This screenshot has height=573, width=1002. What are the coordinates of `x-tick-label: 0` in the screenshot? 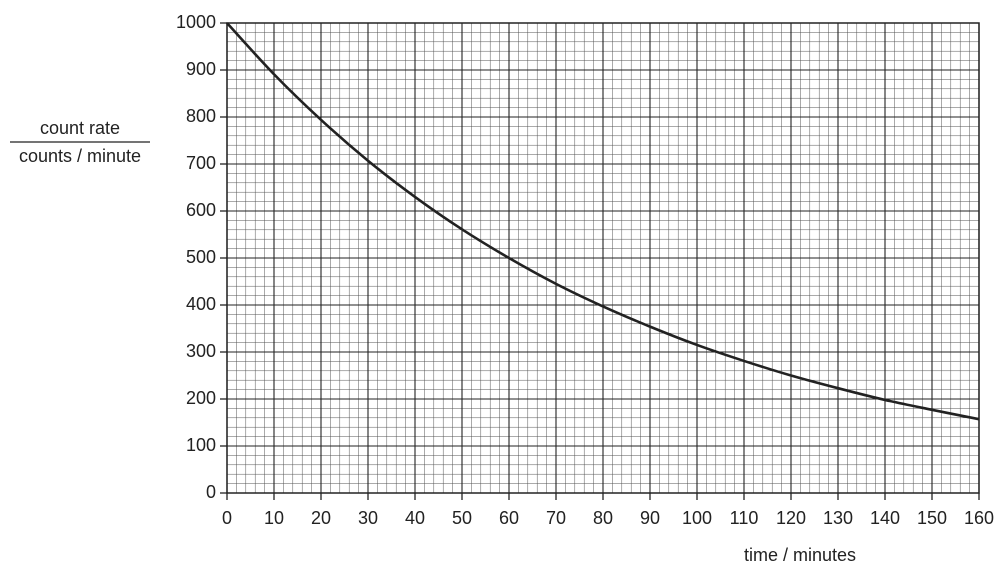 It's located at (227, 518).